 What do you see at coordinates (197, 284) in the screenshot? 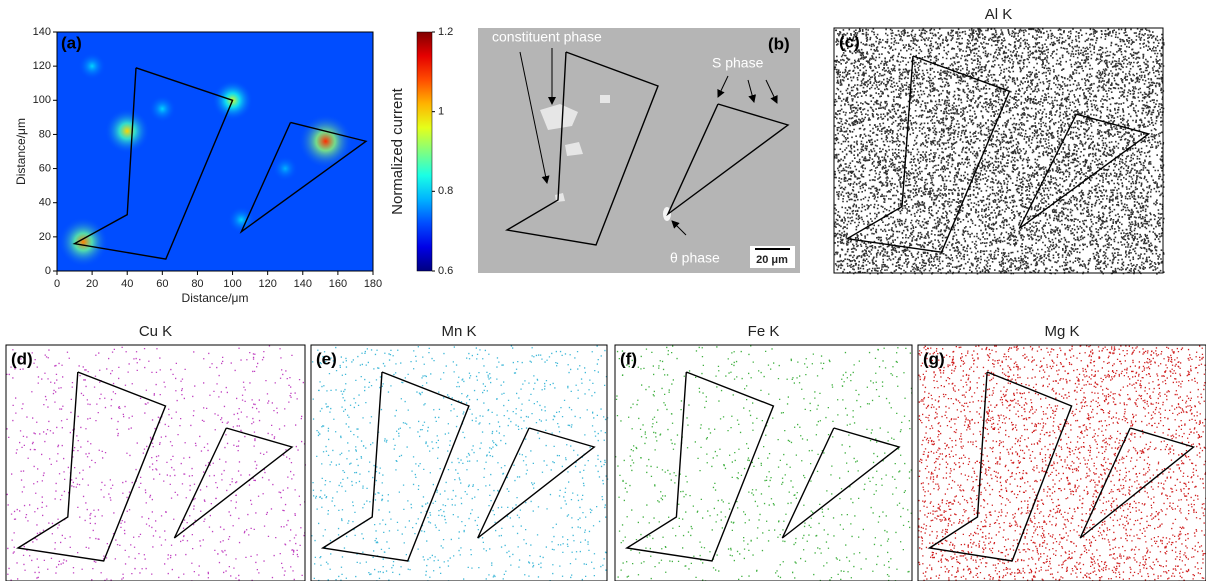
I see `x-tick-label: 80` at bounding box center [197, 284].